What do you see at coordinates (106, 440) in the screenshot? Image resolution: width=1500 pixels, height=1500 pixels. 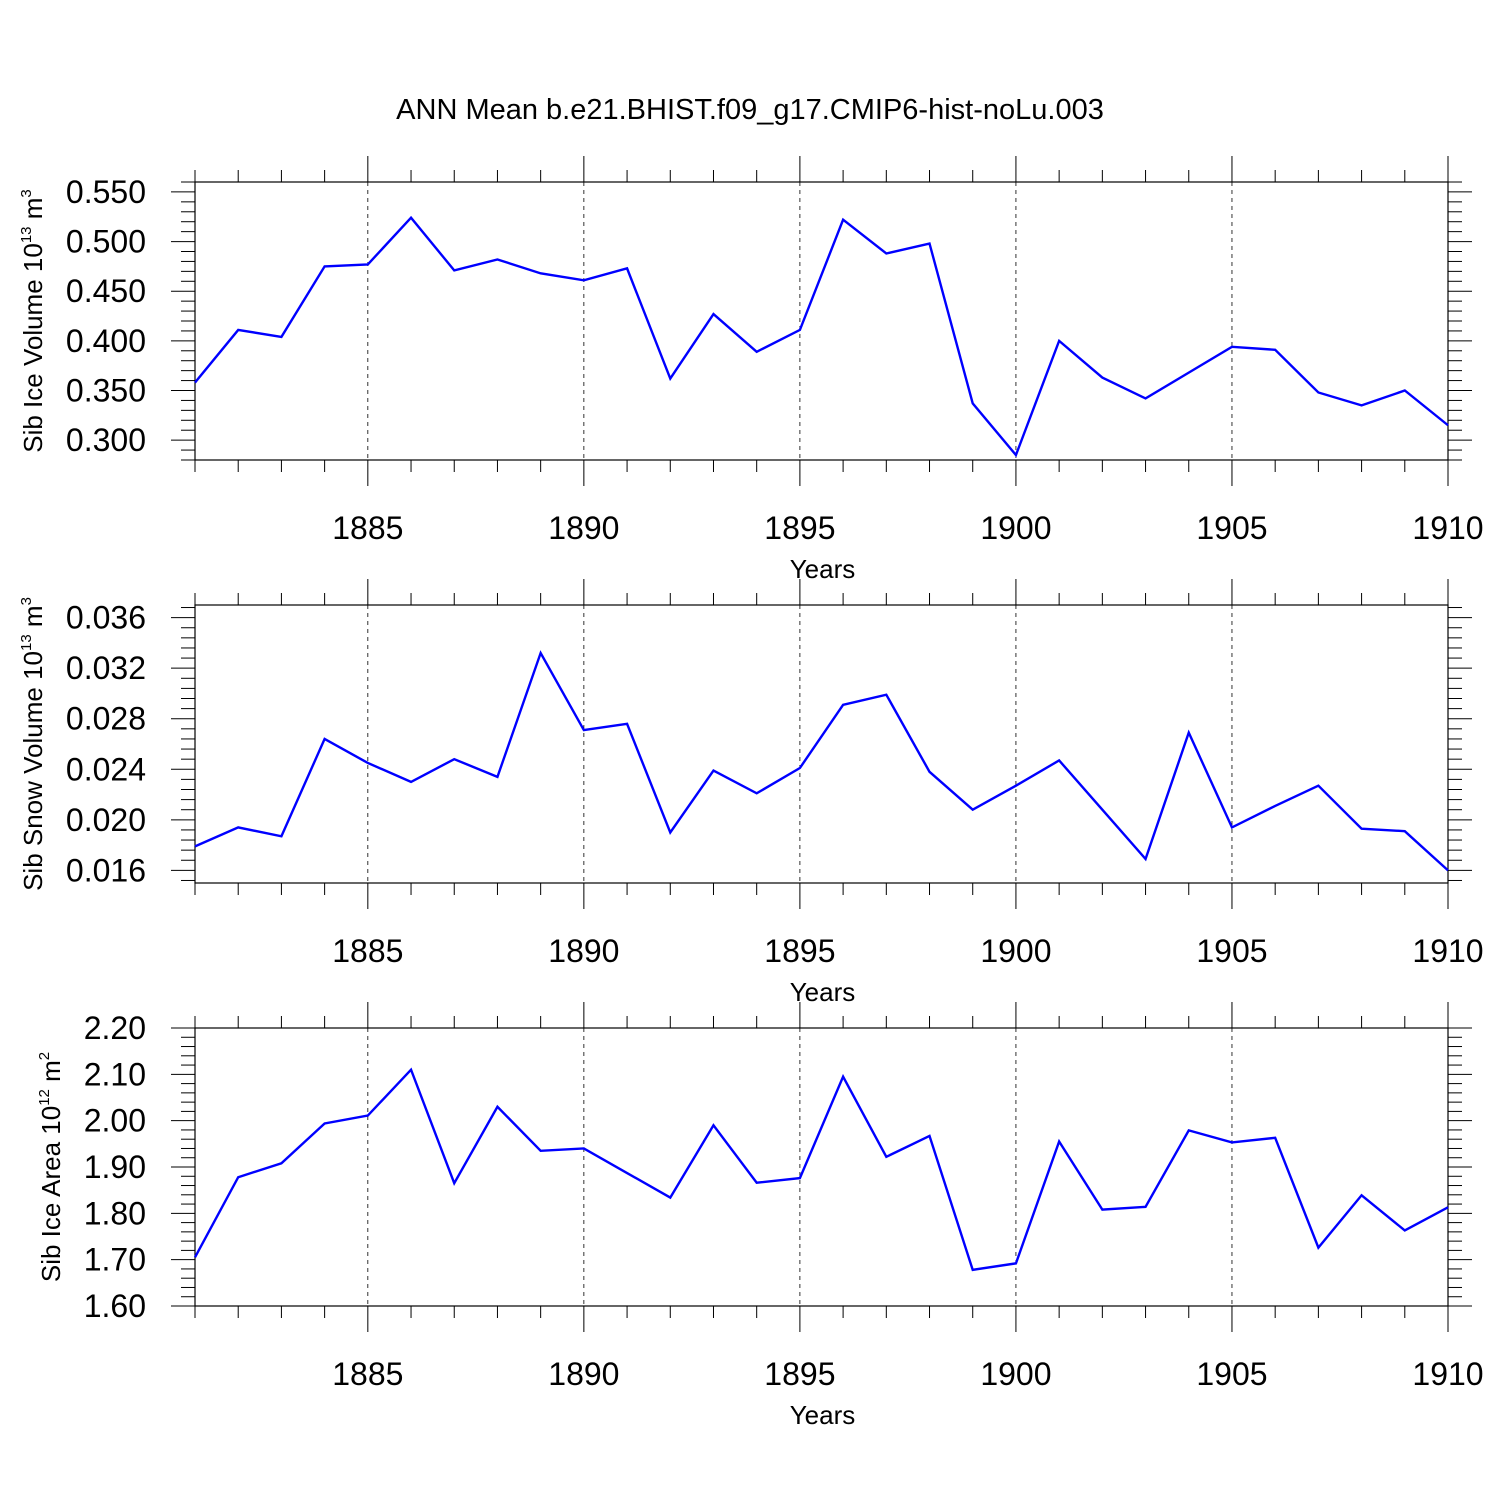 I see `y-tick-label: 0.300` at bounding box center [106, 440].